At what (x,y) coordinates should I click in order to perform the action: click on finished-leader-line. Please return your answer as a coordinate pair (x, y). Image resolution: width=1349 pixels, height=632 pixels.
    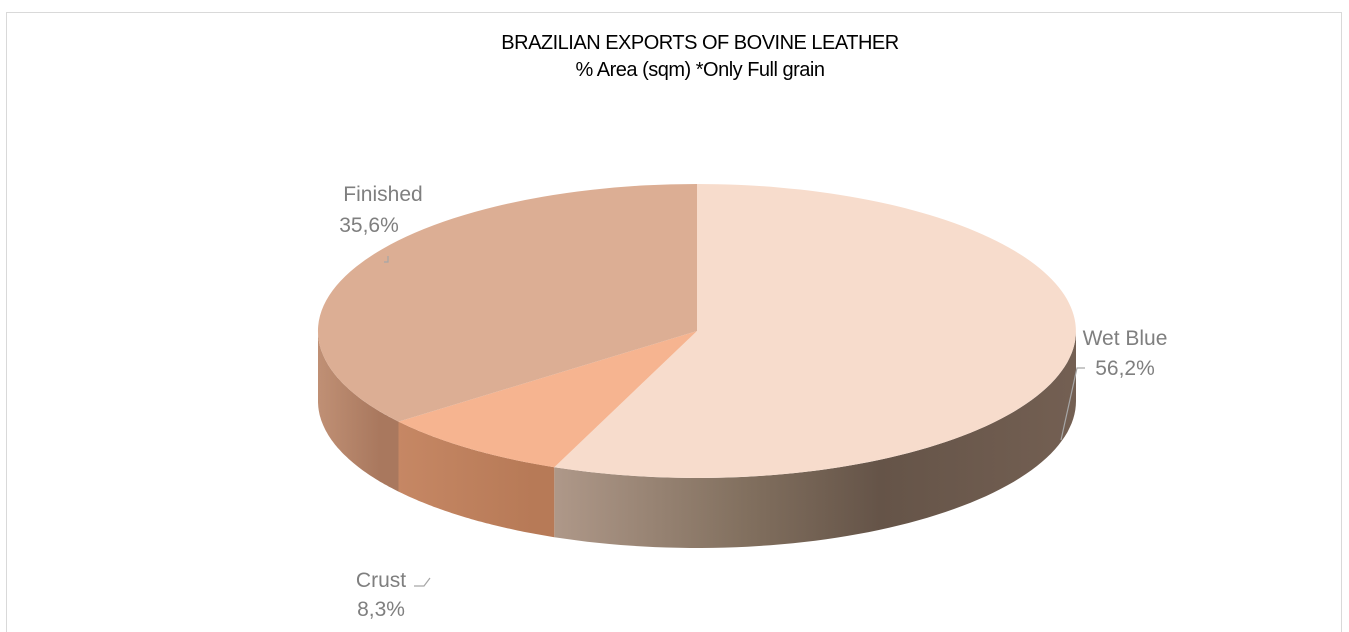
    Looking at the image, I should click on (386, 259).